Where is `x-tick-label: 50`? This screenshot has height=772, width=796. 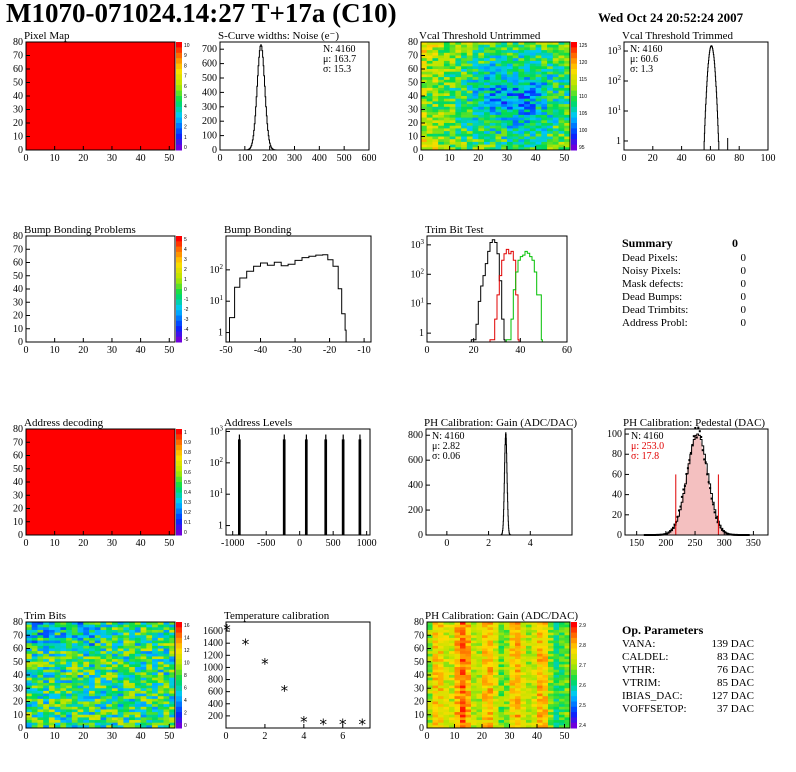
x-tick-label: 50 is located at coordinates (169, 736).